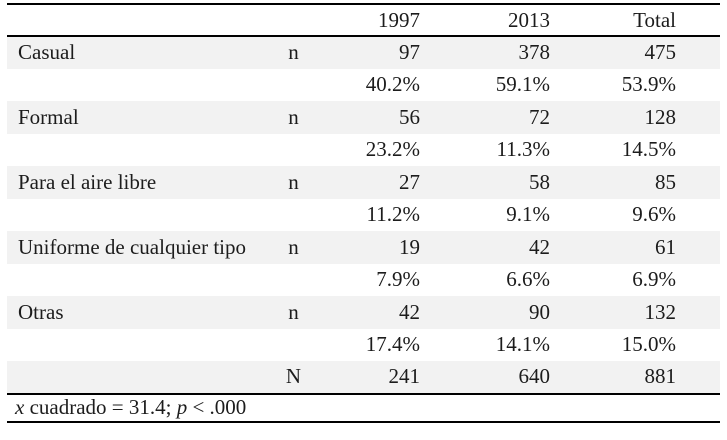  I want to click on category-label: Otras, so click(41, 311).